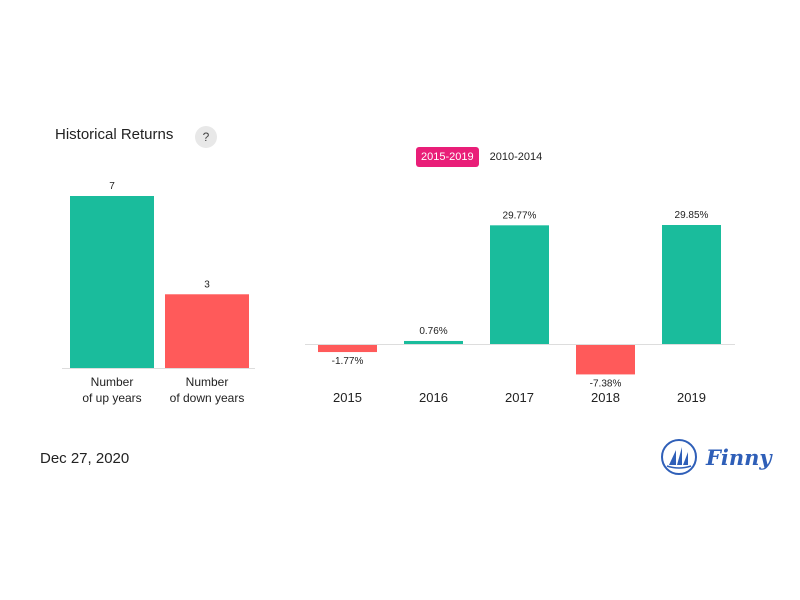 Image resolution: width=800 pixels, height=600 pixels. What do you see at coordinates (519, 397) in the screenshot?
I see `return-tick-label-2017: 2017` at bounding box center [519, 397].